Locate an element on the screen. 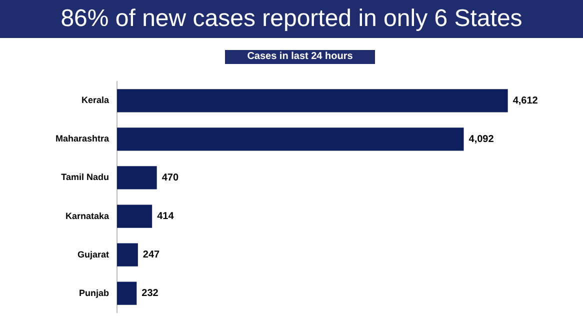 This screenshot has width=583, height=328. y-tick-label: Kerala is located at coordinates (95, 100).